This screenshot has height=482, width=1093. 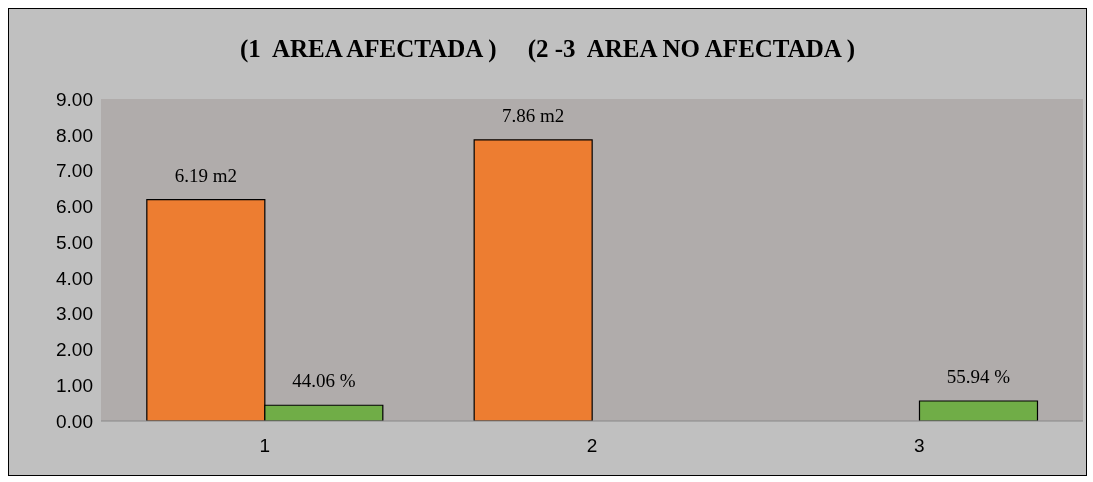 What do you see at coordinates (74, 350) in the screenshot?
I see `y-tick-label: 2.00` at bounding box center [74, 350].